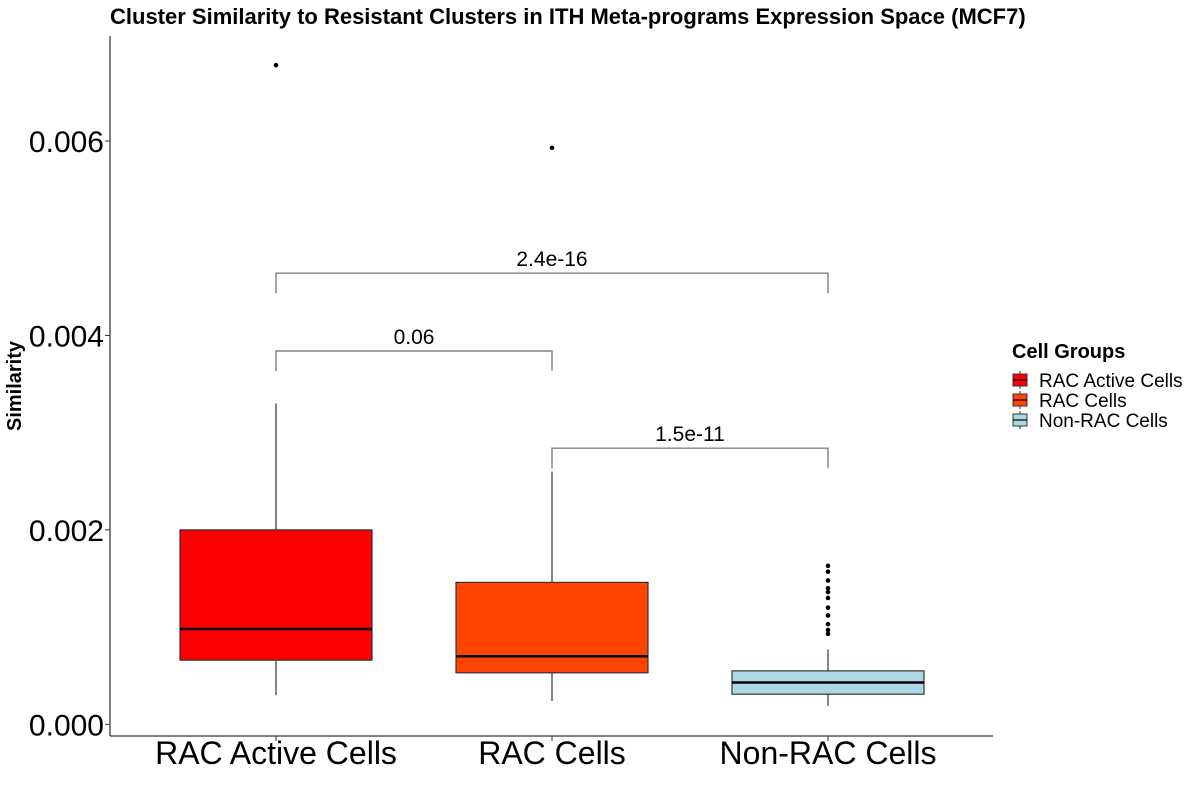 This screenshot has height=800, width=1200. What do you see at coordinates (66, 336) in the screenshot?
I see `y-tick-label: 0.004` at bounding box center [66, 336].